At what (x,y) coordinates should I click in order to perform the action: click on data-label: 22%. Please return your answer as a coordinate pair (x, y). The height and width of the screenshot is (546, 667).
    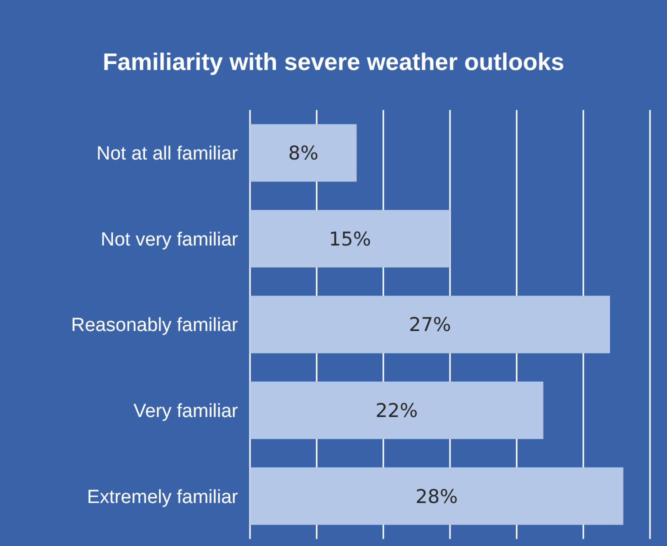
    Looking at the image, I should click on (397, 411).